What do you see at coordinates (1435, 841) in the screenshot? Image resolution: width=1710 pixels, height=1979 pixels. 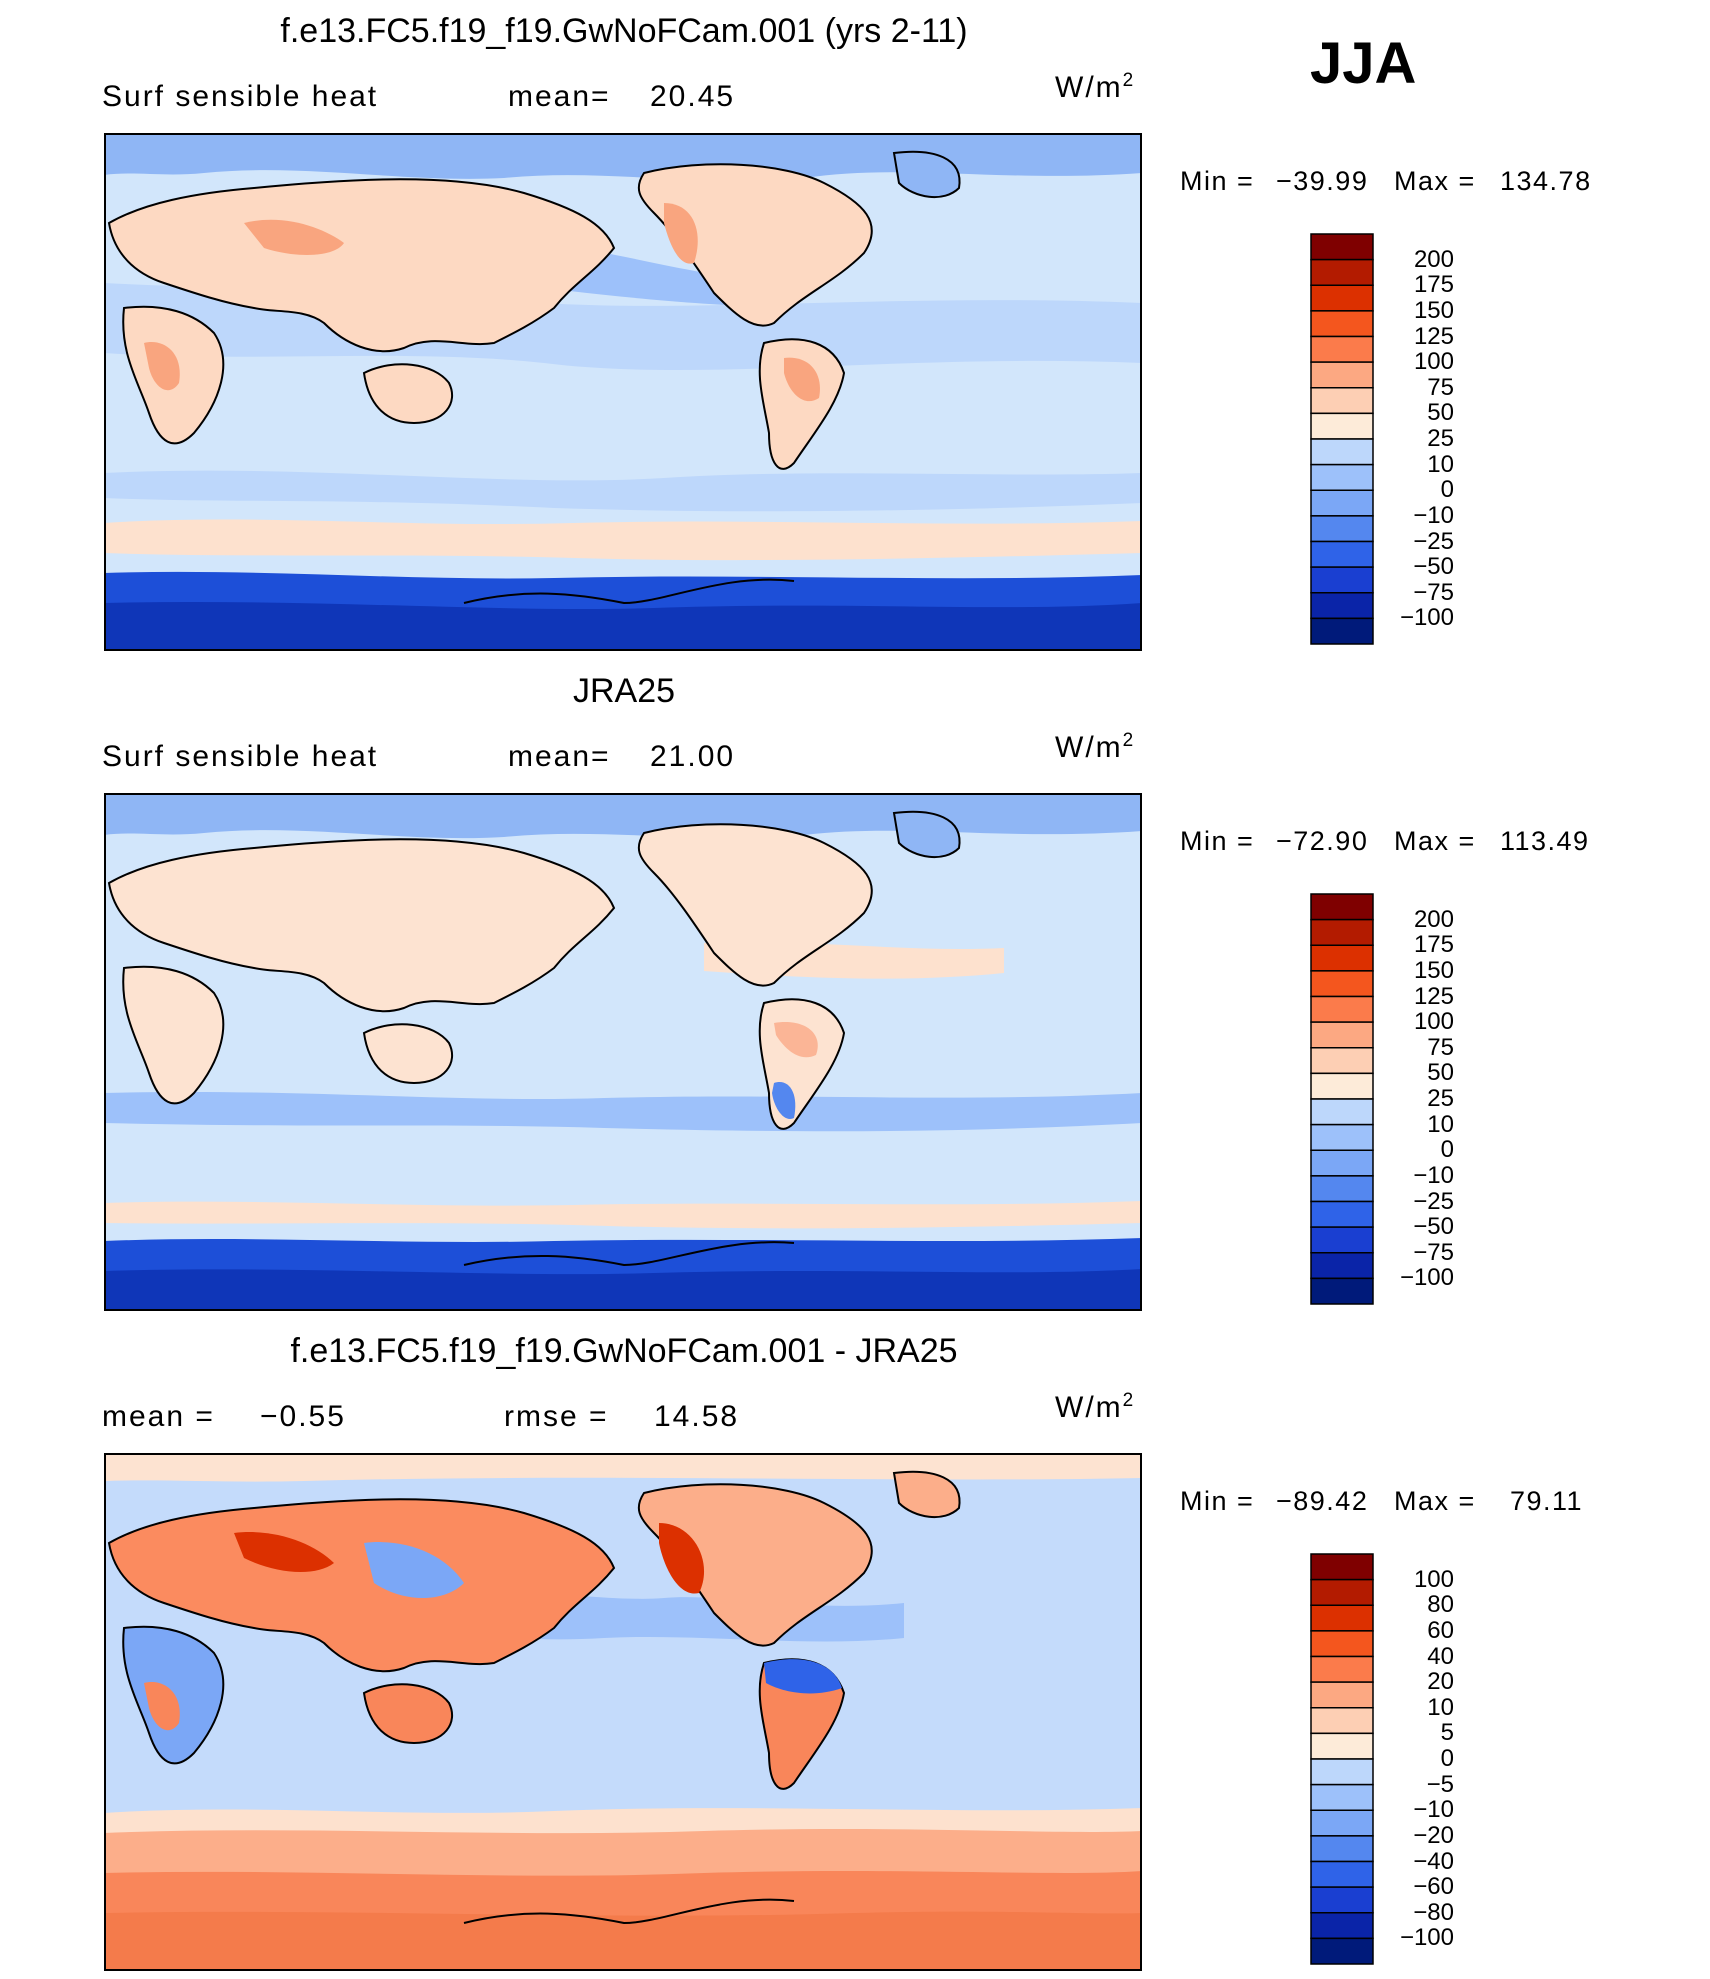 I see `panel2-max-label: Max =` at bounding box center [1435, 841].